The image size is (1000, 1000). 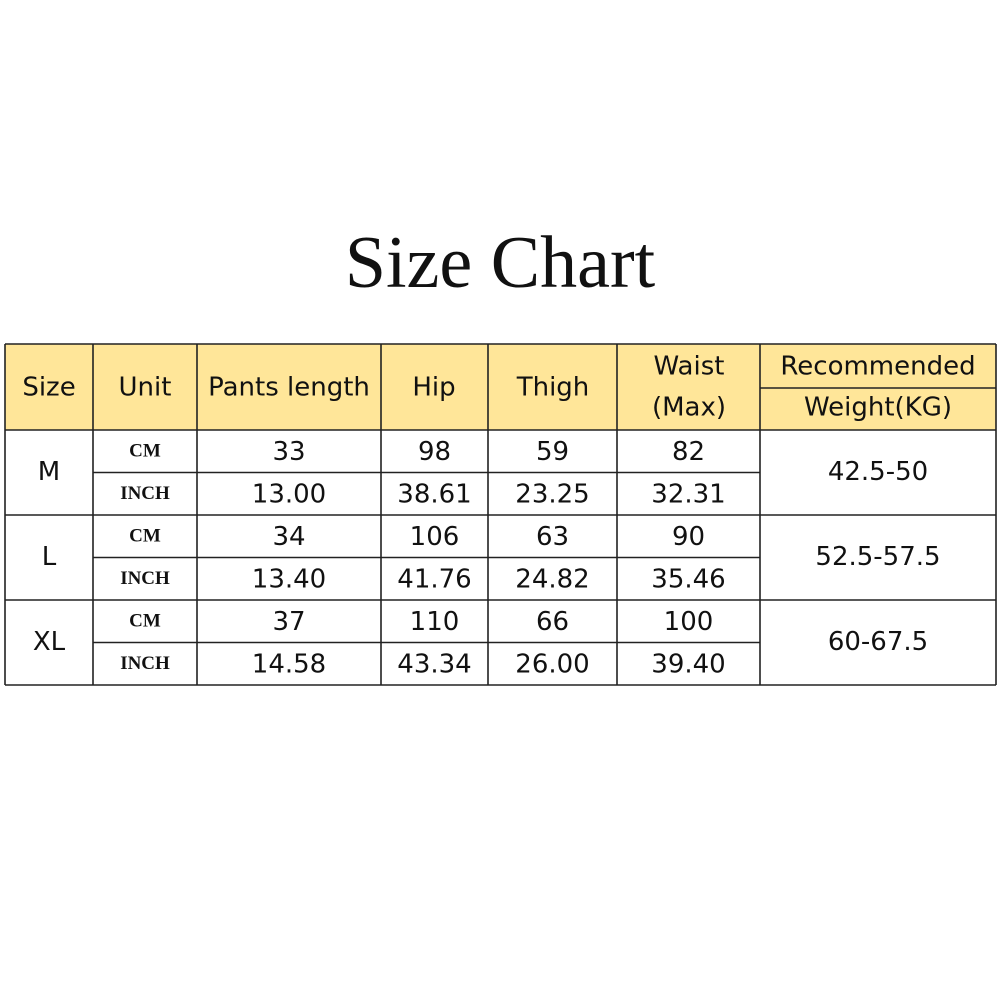 I want to click on size-cell: XL, so click(x=49, y=642).